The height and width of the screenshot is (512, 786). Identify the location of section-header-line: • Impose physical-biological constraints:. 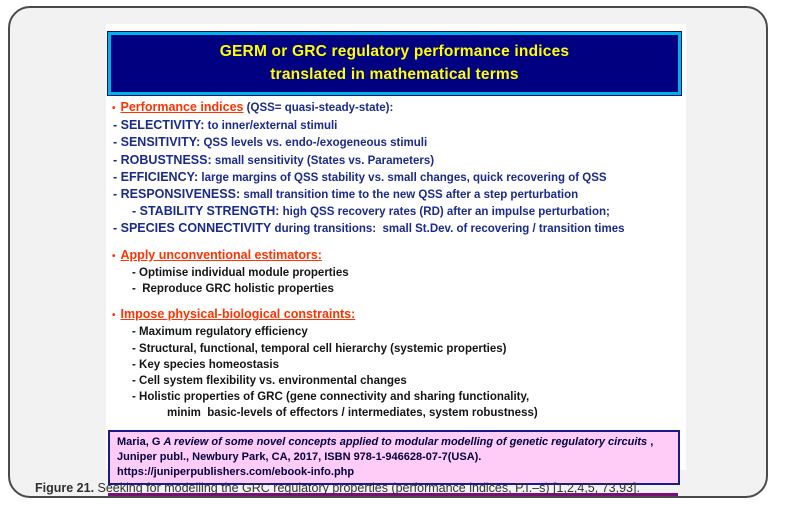
(396, 315).